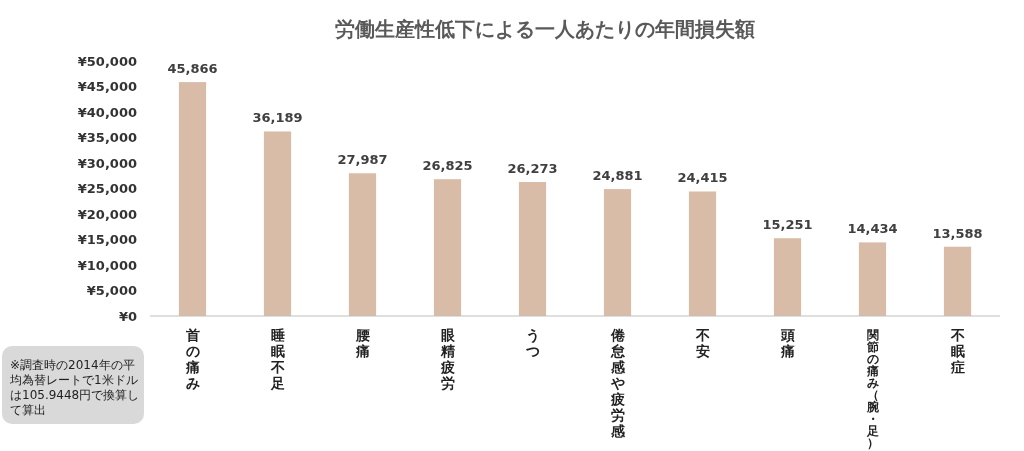 Image resolution: width=1024 pixels, height=451 pixels. Describe the element at coordinates (872, 388) in the screenshot. I see `category-label: 関節の痛み（腕・足）` at that location.